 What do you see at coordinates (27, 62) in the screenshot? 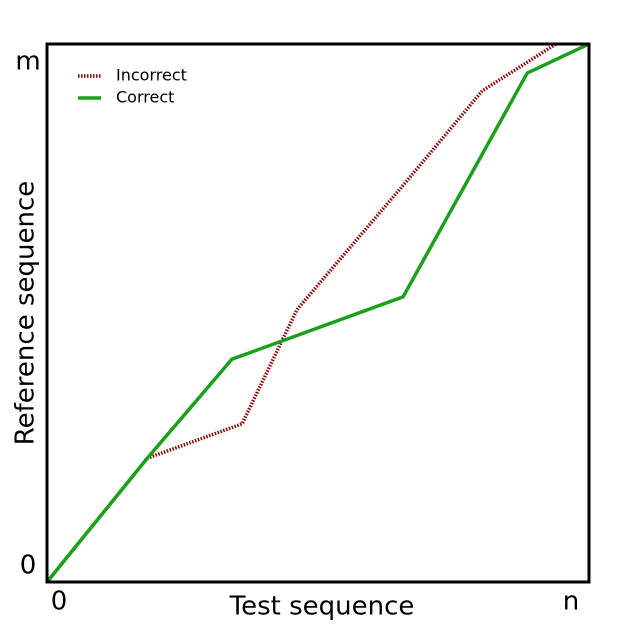
I see `y-tick-label: m` at bounding box center [27, 62].